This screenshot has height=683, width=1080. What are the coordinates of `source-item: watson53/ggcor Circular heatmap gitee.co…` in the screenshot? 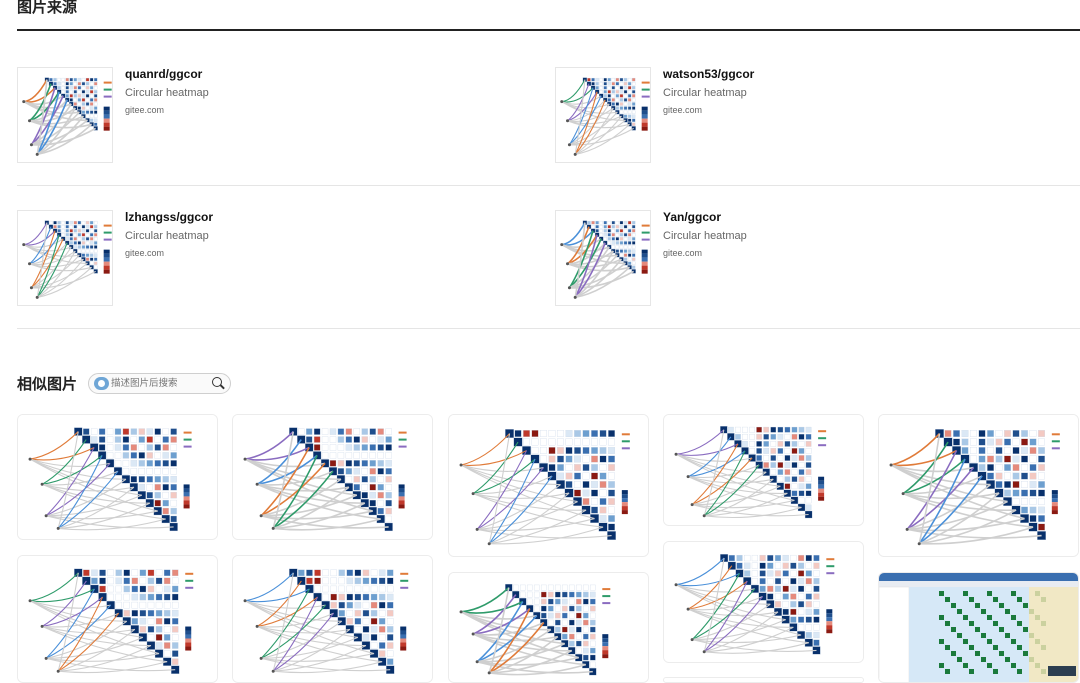 It's located at (815, 115).